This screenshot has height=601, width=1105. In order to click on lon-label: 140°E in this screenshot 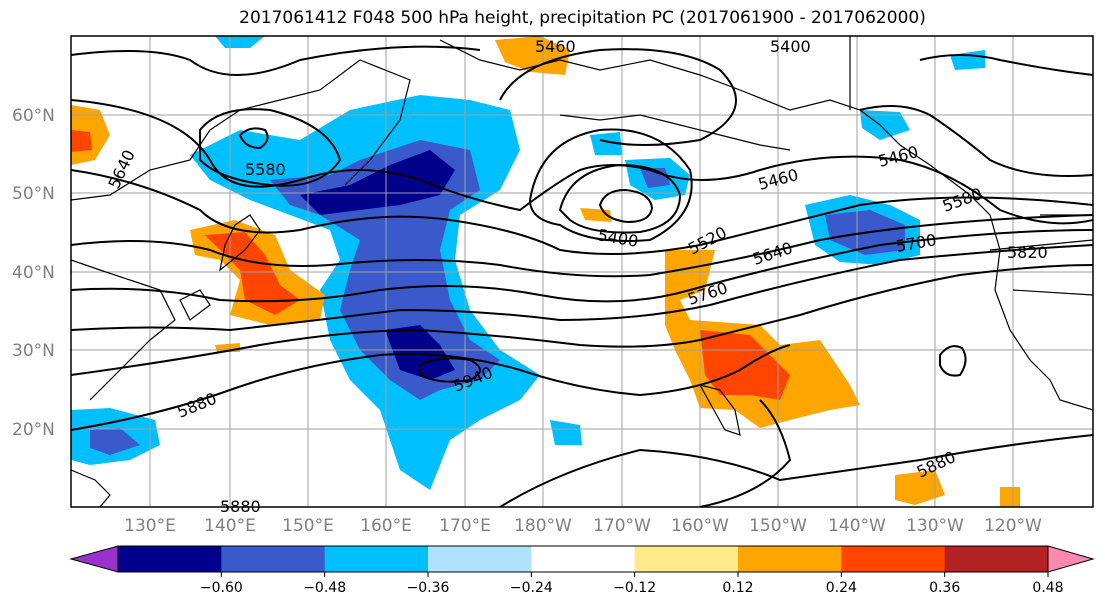, I will do `click(230, 526)`.